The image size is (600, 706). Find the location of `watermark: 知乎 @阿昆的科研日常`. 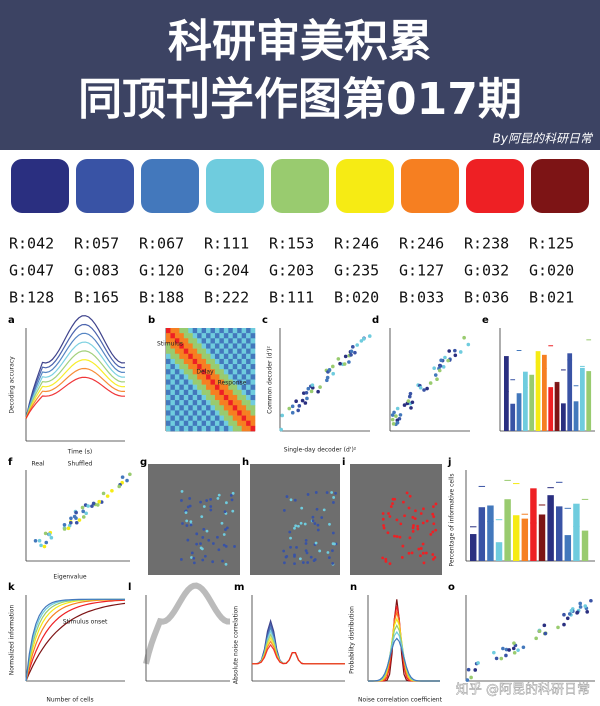

watermark: 知乎 @阿昆的科研日常 is located at coordinates (523, 690).